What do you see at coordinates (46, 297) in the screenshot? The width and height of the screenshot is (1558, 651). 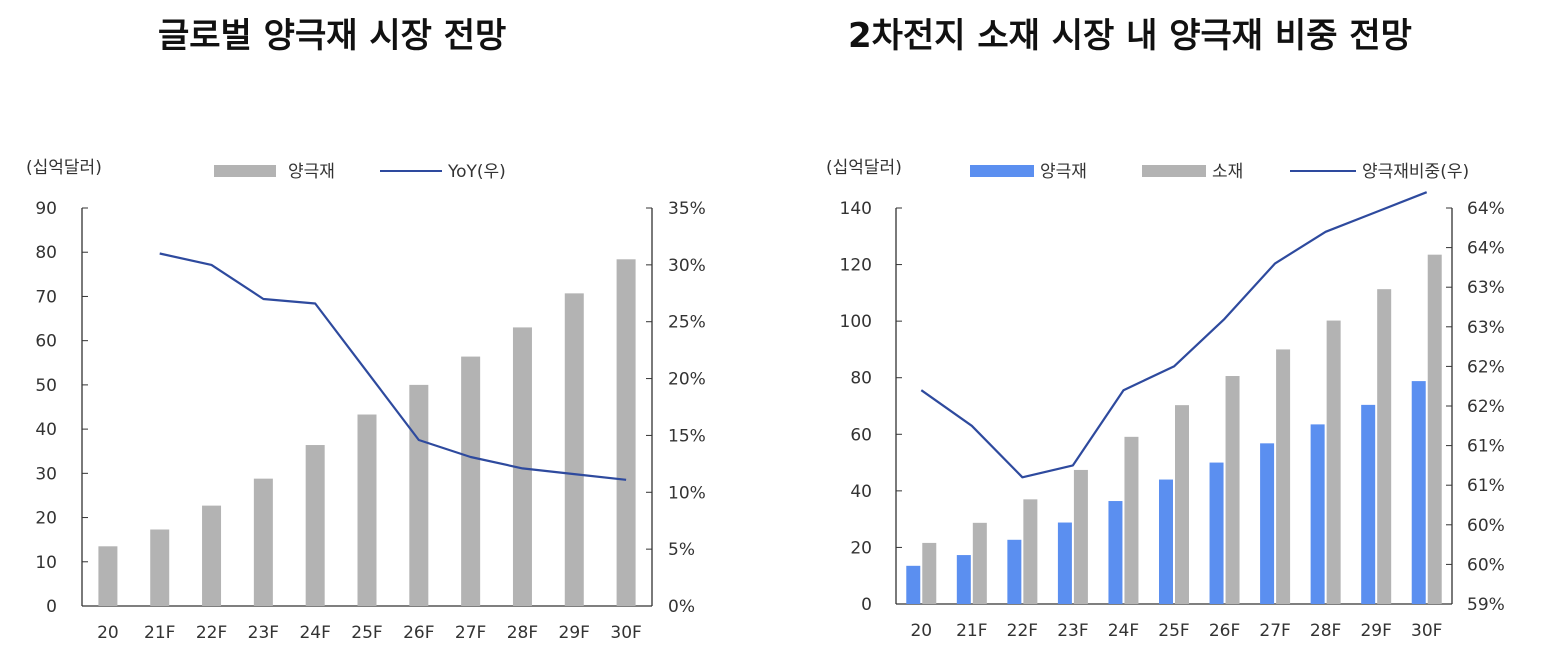 I see `y-left-tick-label: 70` at bounding box center [46, 297].